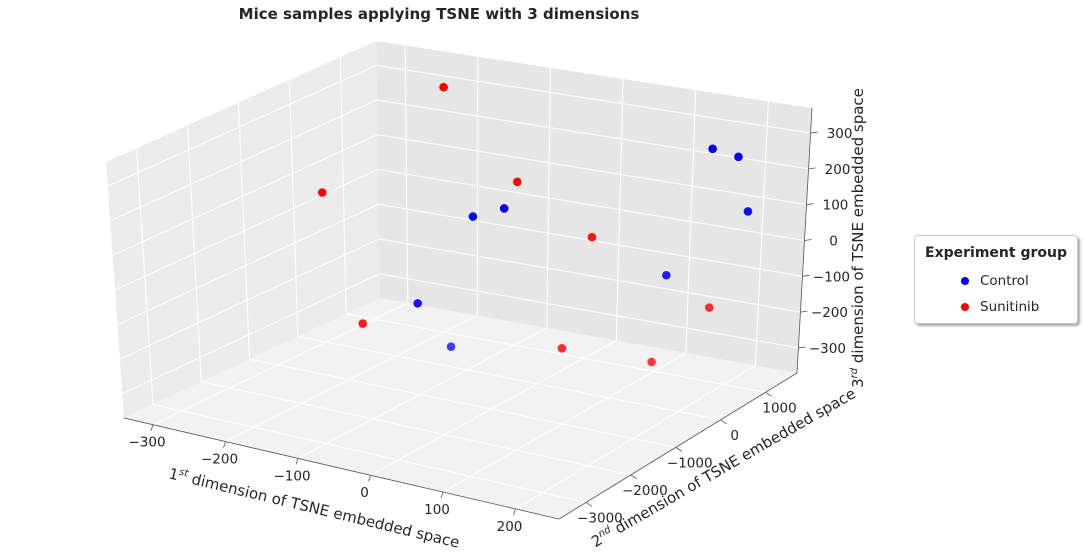  Describe the element at coordinates (827, 349) in the screenshot. I see `z-tick-label: −300` at that location.